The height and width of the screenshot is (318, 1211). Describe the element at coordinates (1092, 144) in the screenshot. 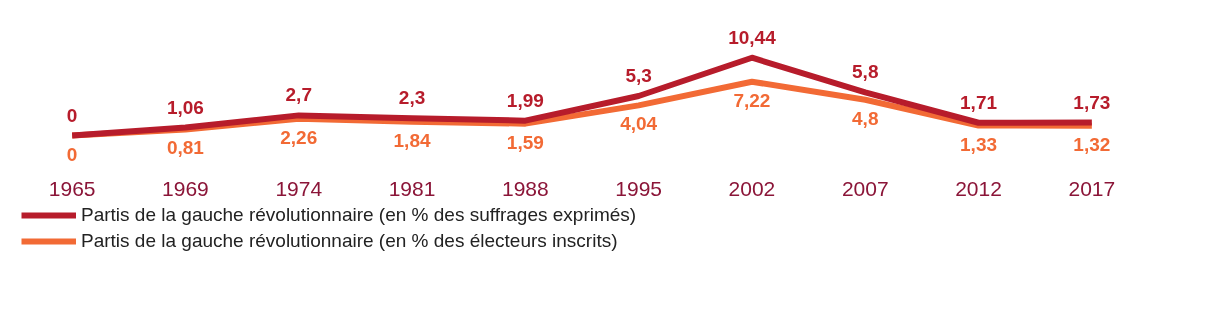

I see `data-label: 1,32` at that location.